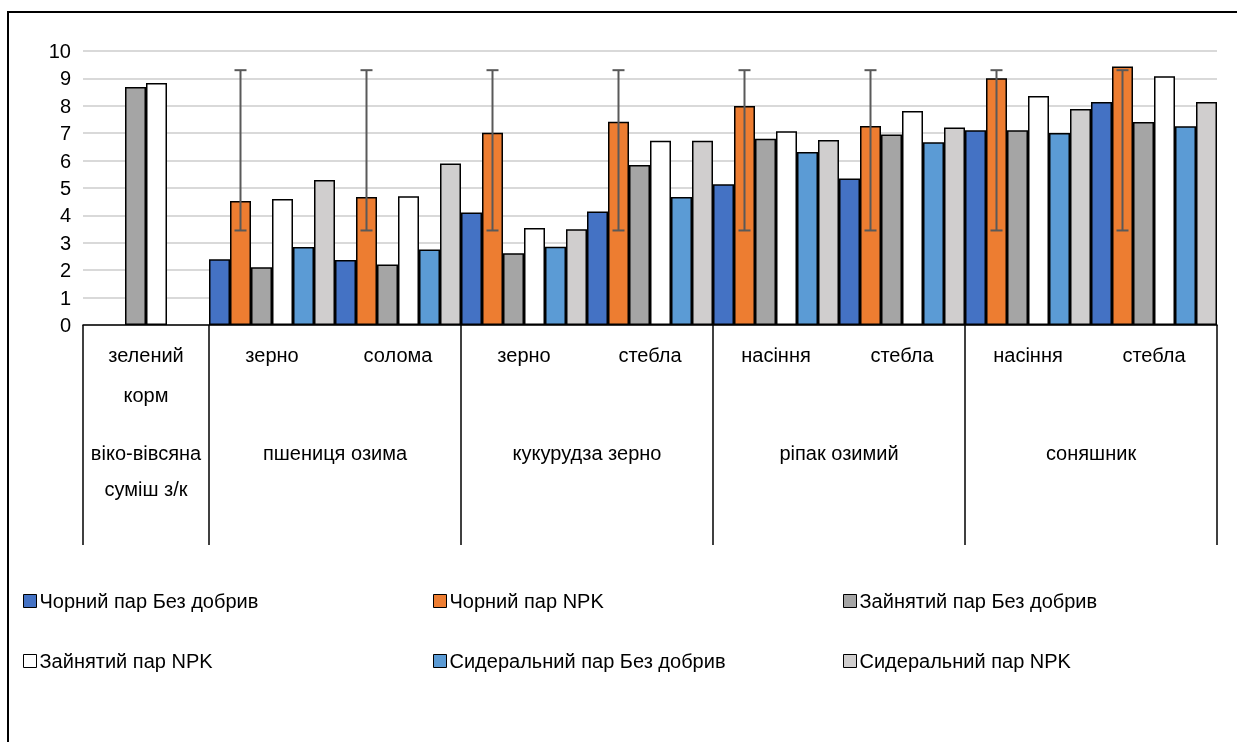 This screenshot has width=1237, height=742. Describe the element at coordinates (587, 453) in the screenshot. I see `text: кукурудза зерно` at that location.